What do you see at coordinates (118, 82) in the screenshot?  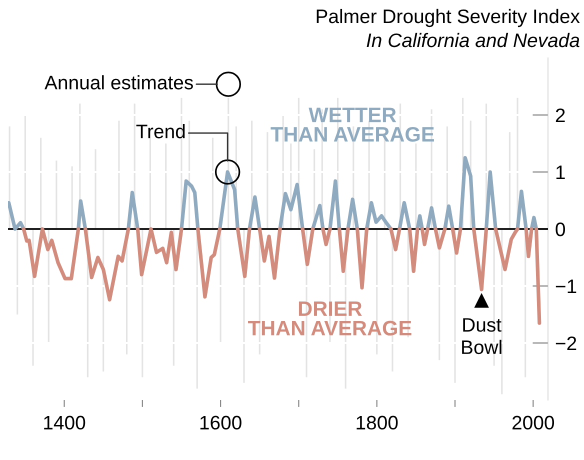 I see `annotation: Annual estimates` at bounding box center [118, 82].